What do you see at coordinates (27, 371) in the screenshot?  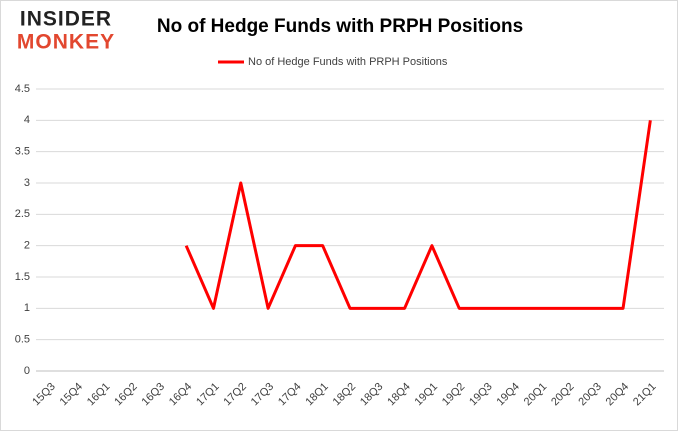 I see `y-tick-label: 0` at bounding box center [27, 371].